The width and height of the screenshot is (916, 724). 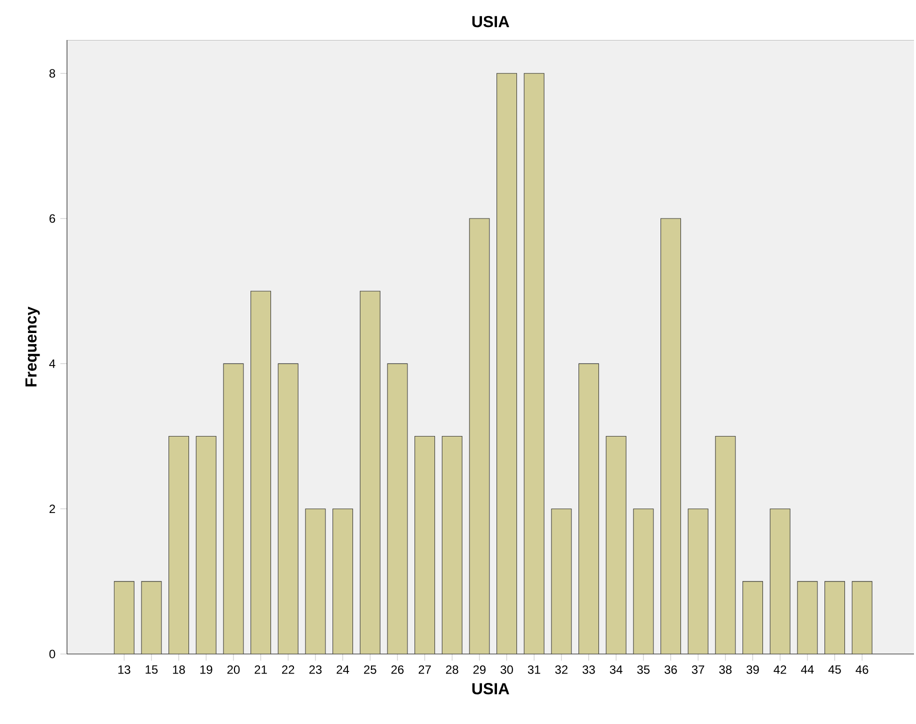 I want to click on x-tick-label: 19, so click(x=206, y=669).